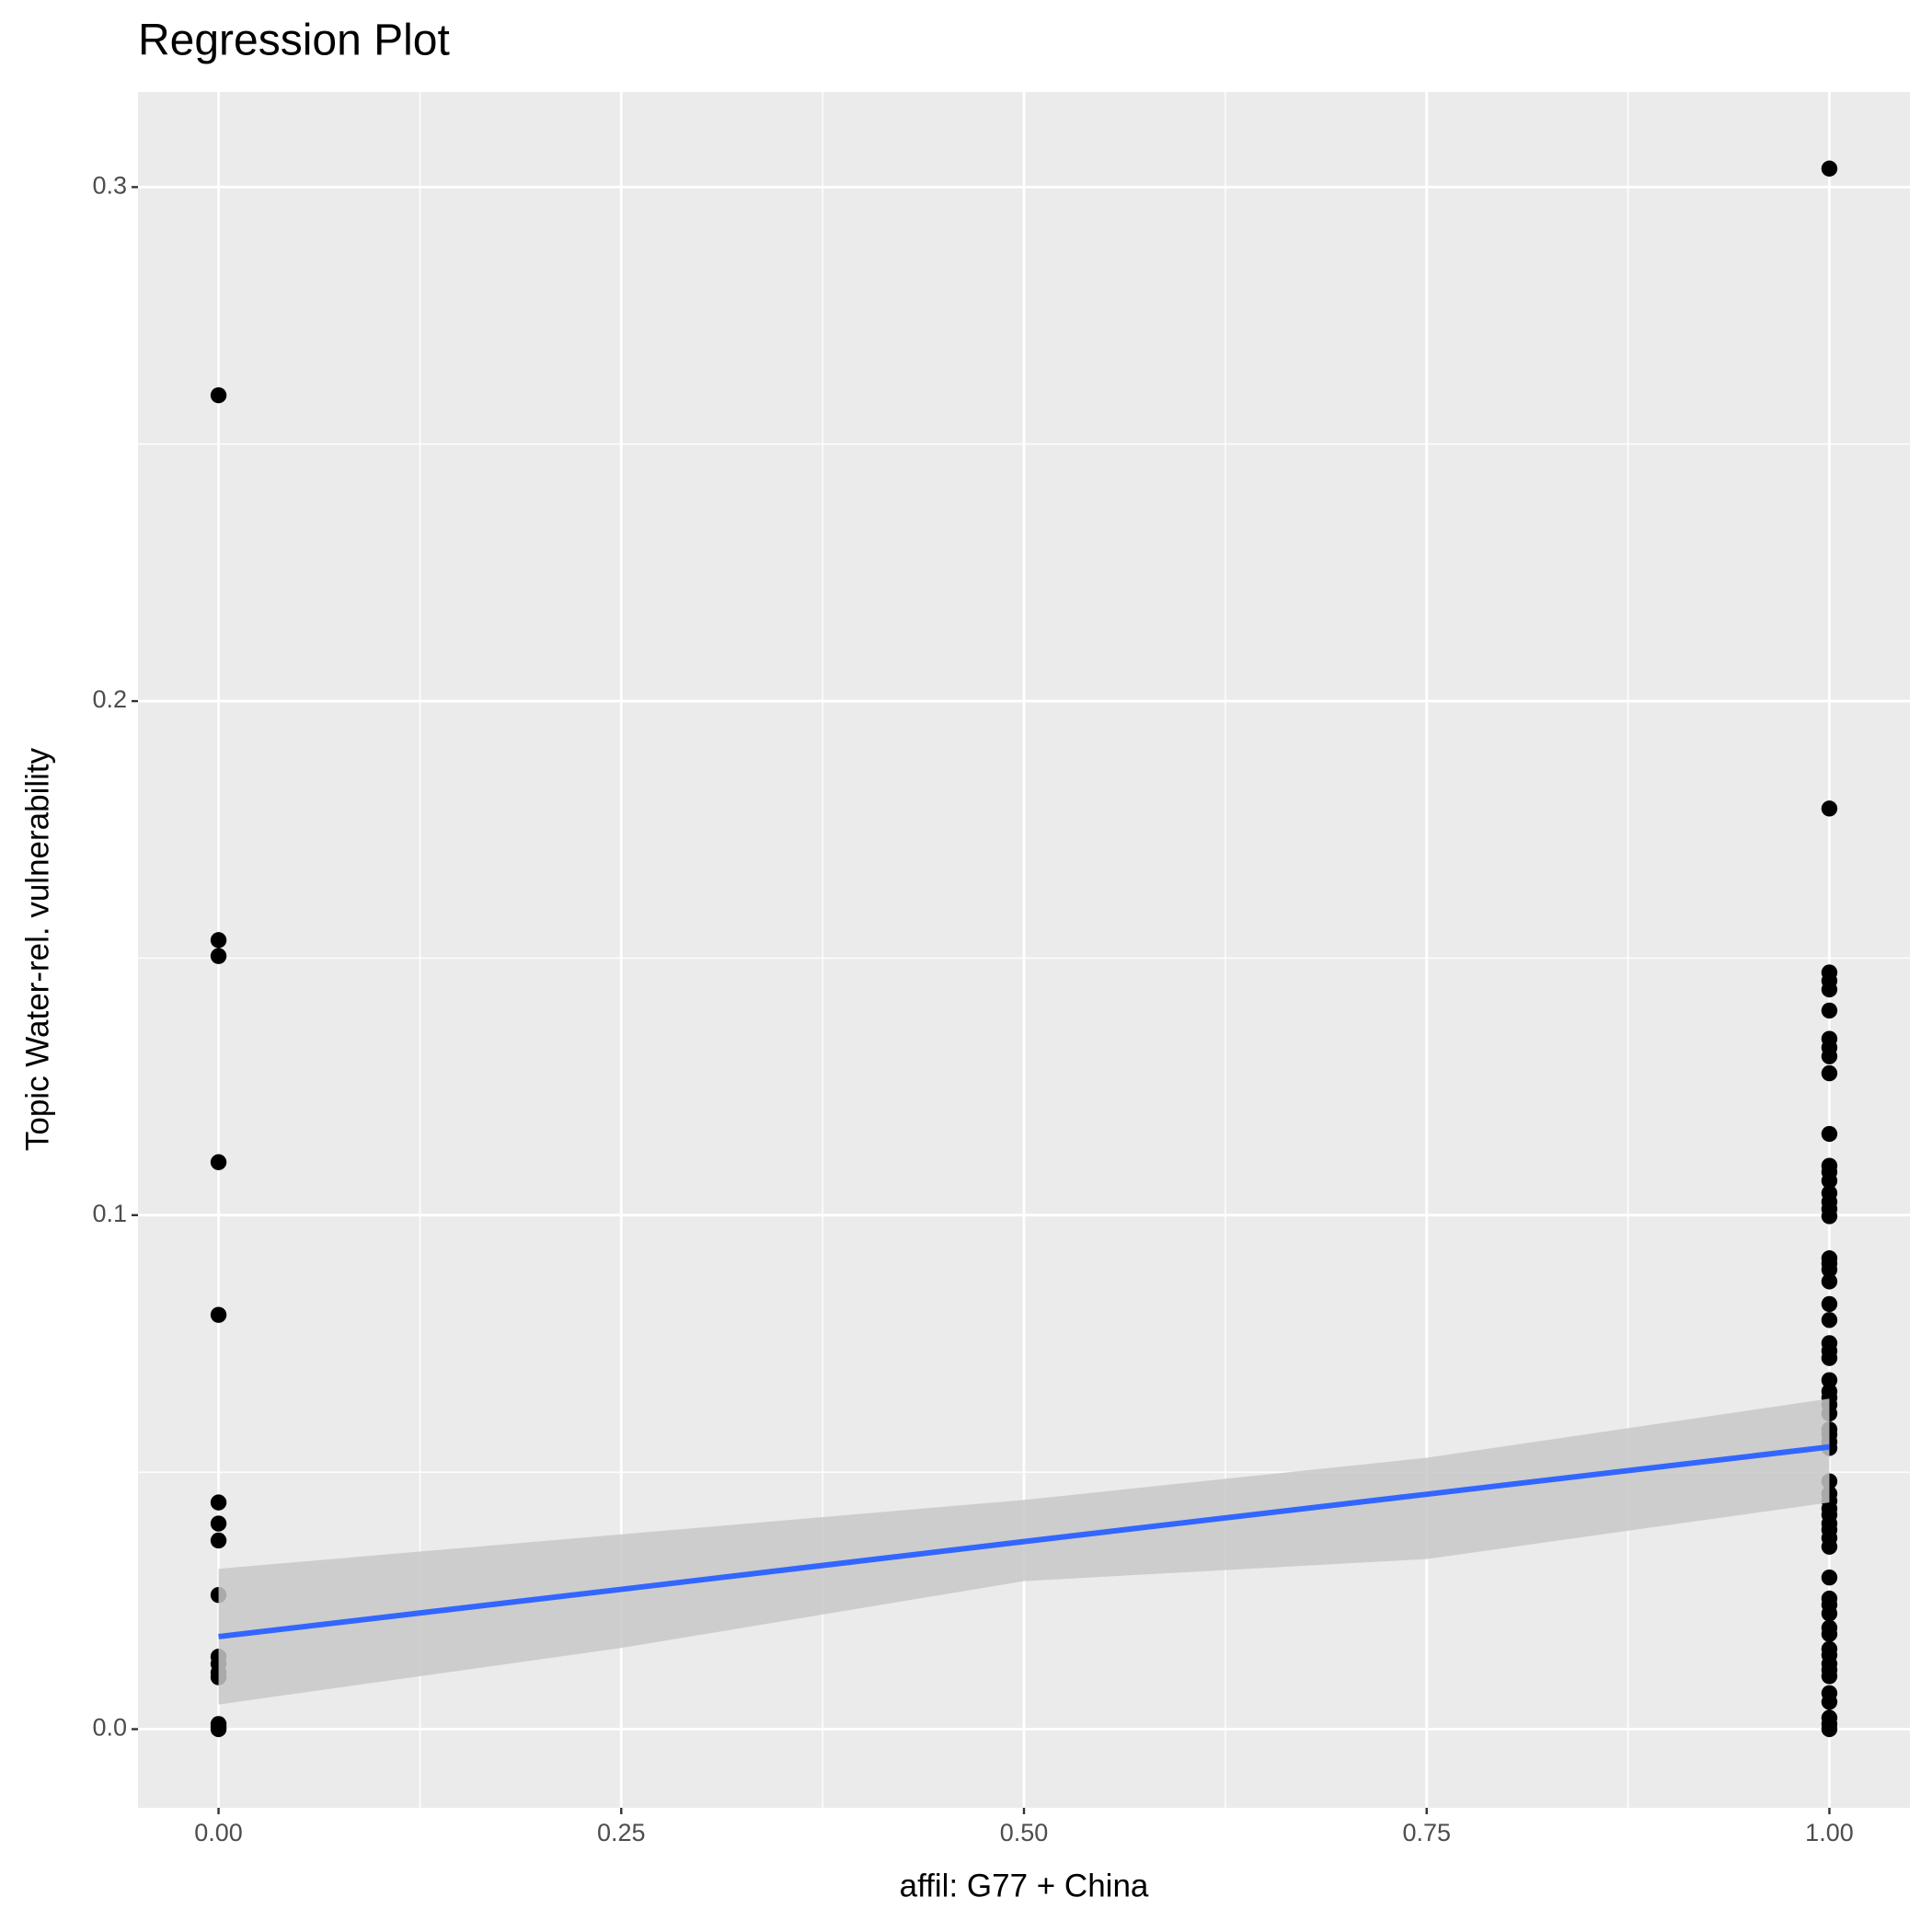 This screenshot has width=1932, height=1932. Describe the element at coordinates (218, 1832) in the screenshot. I see `x-tick-label: 0.00` at that location.